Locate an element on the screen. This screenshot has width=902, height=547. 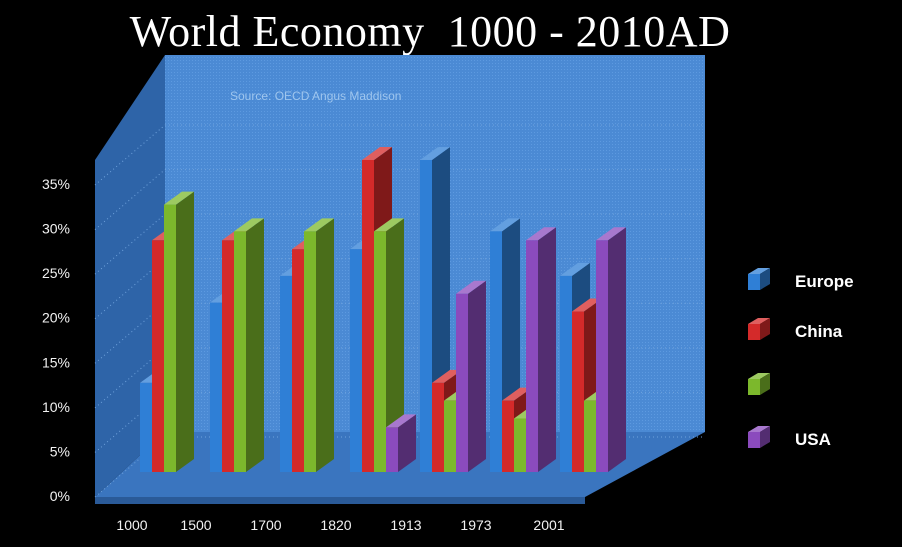
legend-label: Europe is located at coordinates (824, 281).